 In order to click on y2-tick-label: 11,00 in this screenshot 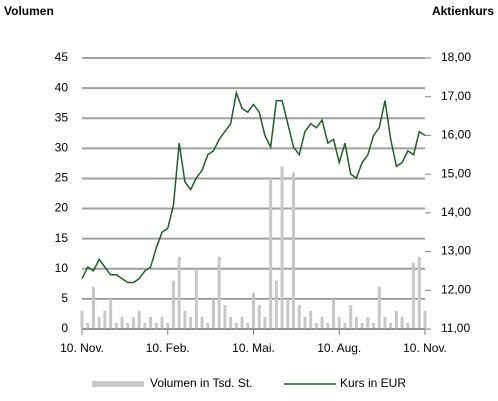, I will do `click(455, 328)`.